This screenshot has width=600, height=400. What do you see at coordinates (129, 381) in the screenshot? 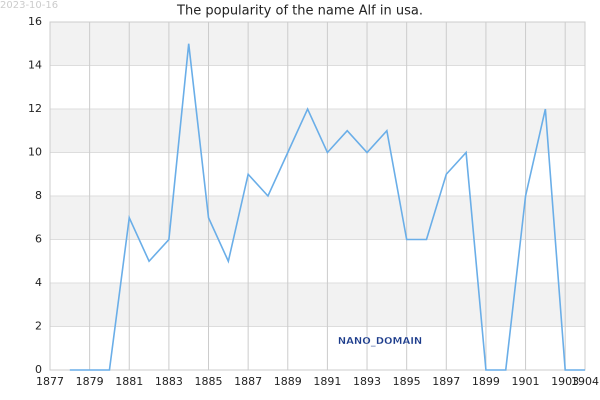
I see `x-tick-label: 1881` at bounding box center [129, 381].